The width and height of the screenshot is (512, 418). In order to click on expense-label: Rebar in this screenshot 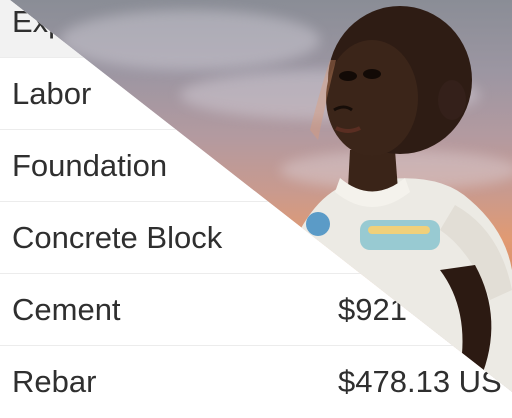, I will do `click(54, 381)`.